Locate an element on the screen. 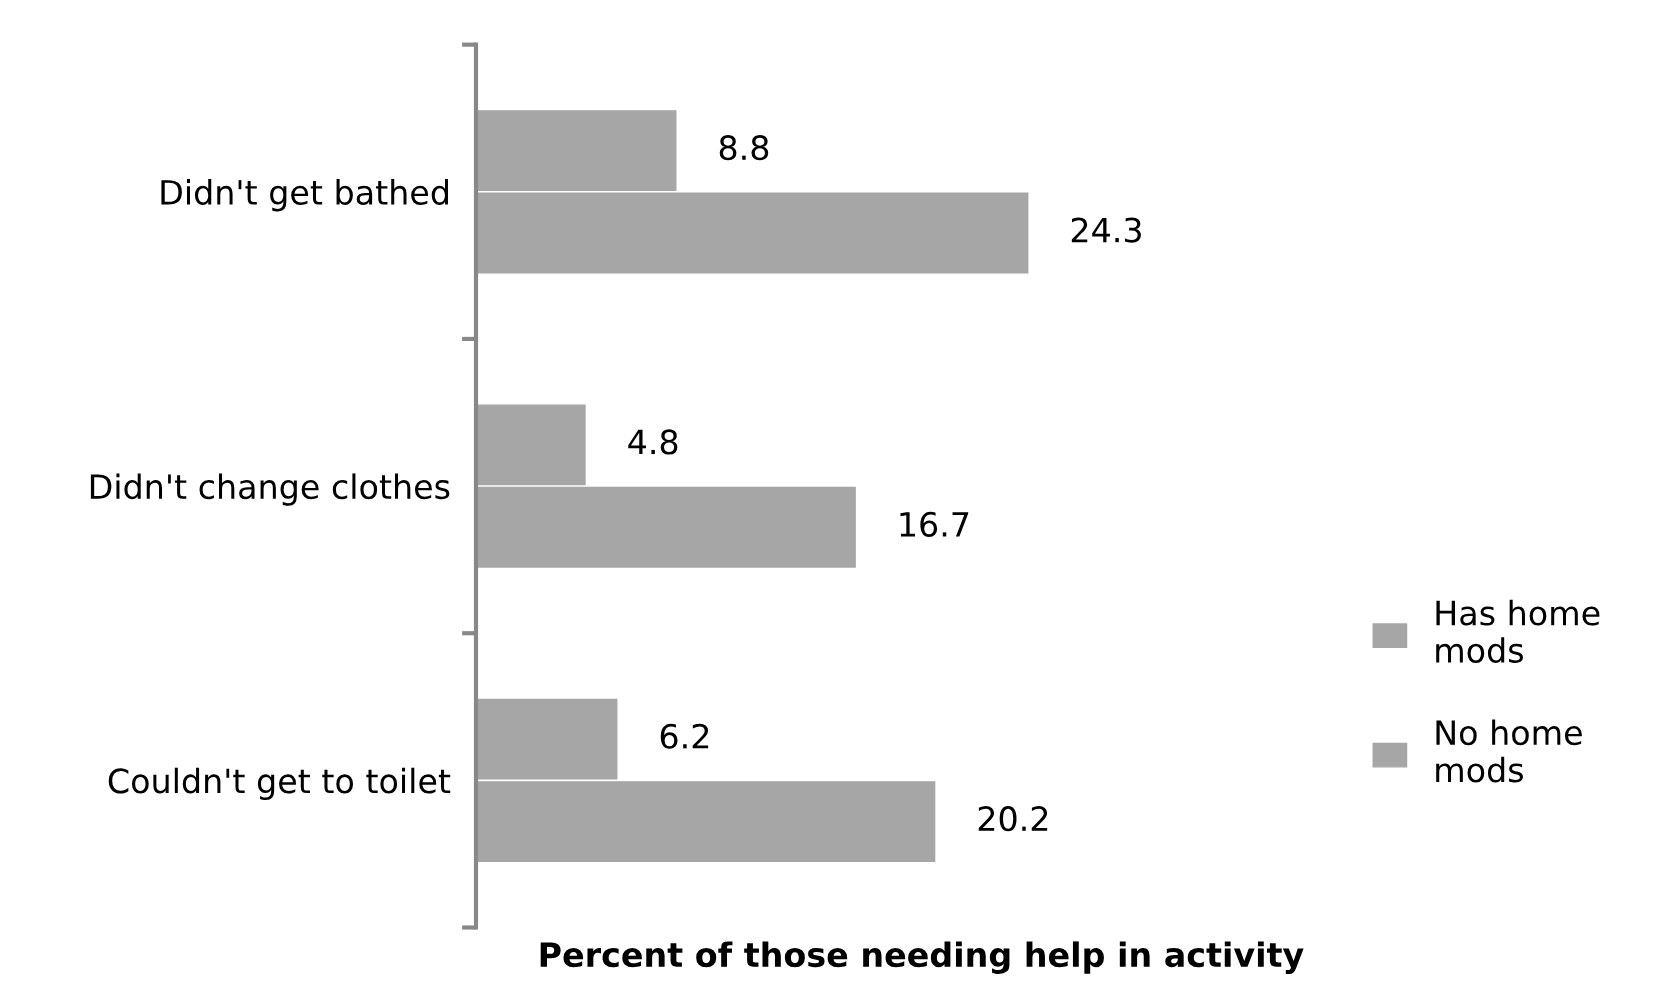 This screenshot has height=992, width=1679. y-tick-label: Didn't get bathed is located at coordinates (304, 195).